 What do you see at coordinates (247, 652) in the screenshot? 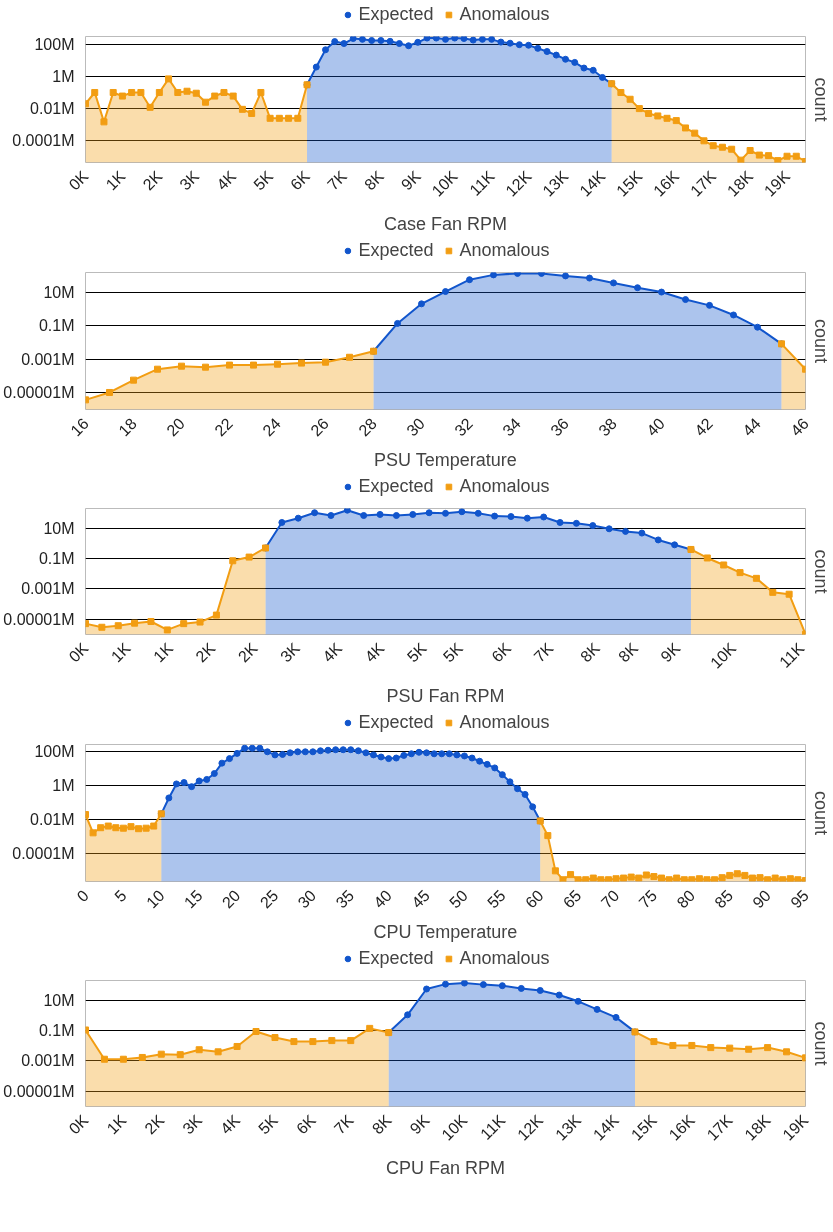
I see `x-tick-label: 2K` at bounding box center [247, 652].